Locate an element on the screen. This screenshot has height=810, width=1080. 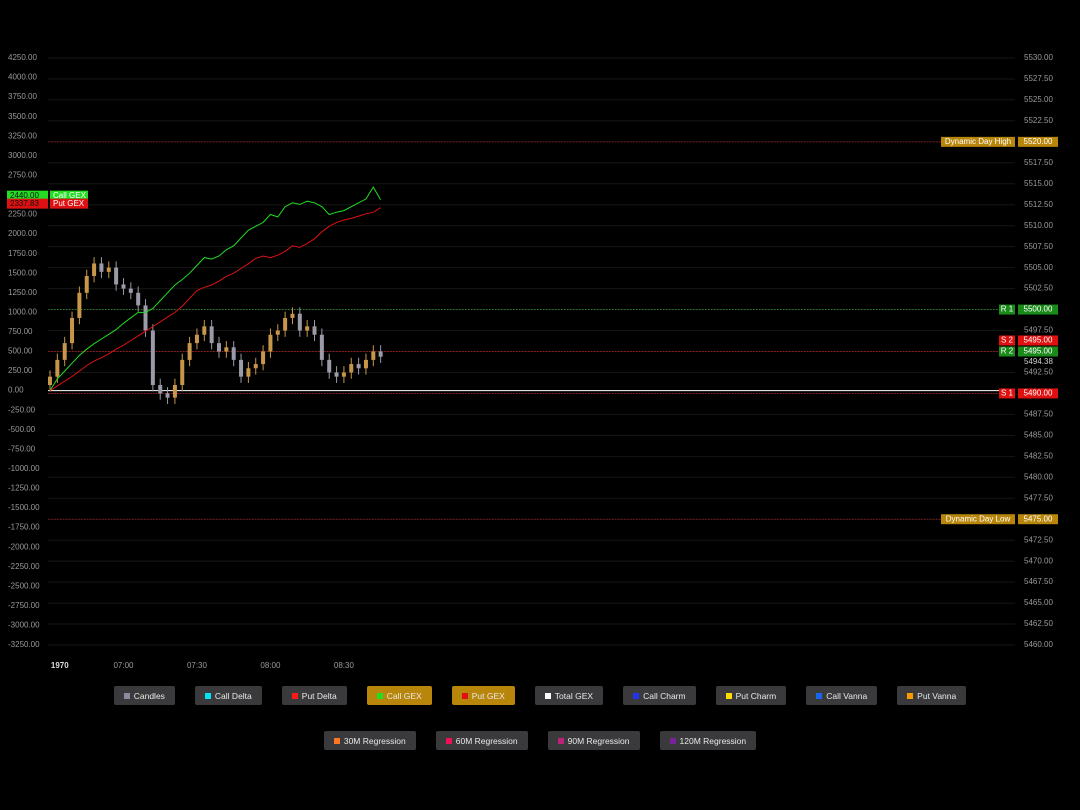
y-tick-label: -1000.00 is located at coordinates (24, 468).